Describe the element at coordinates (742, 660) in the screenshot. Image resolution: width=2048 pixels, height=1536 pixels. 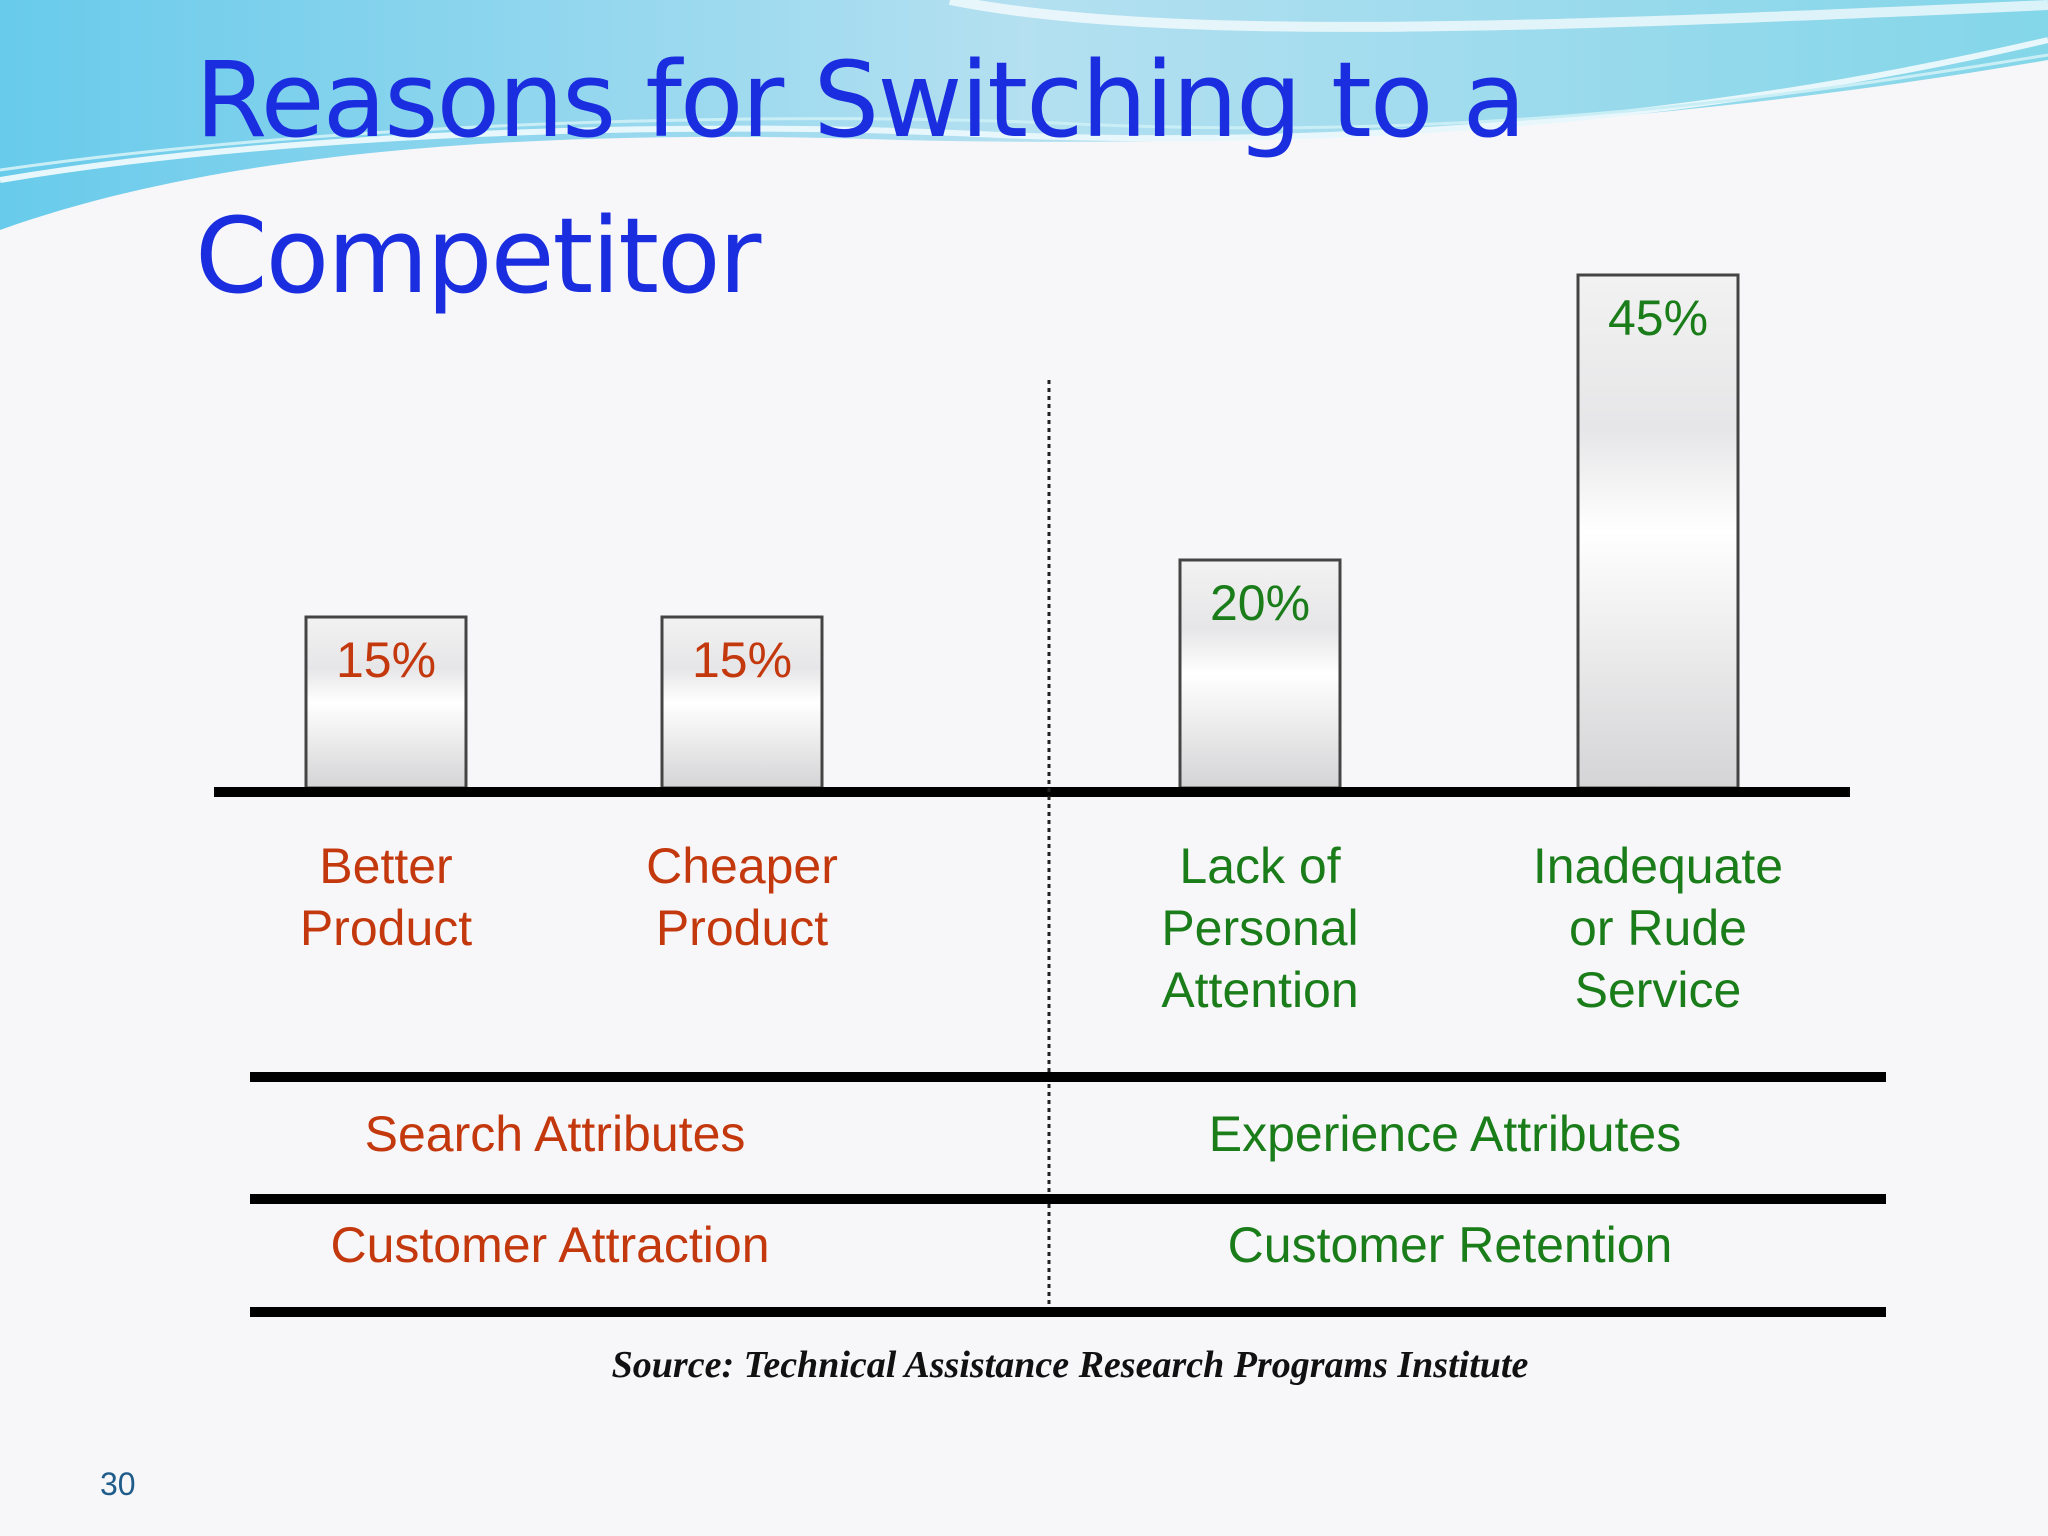
I see `bar-value-label-2: 15%` at that location.